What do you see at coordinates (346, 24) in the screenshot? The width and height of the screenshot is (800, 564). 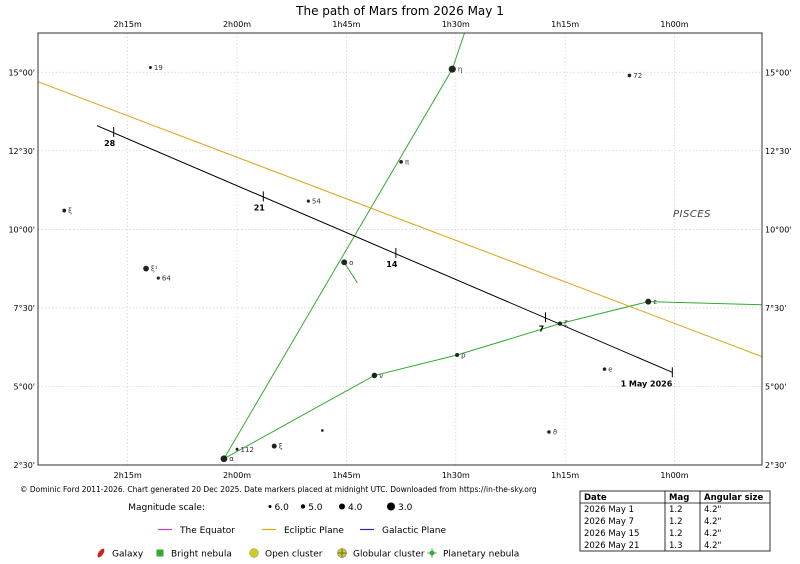 I see `x-tick-label-top: 1h45m` at bounding box center [346, 24].